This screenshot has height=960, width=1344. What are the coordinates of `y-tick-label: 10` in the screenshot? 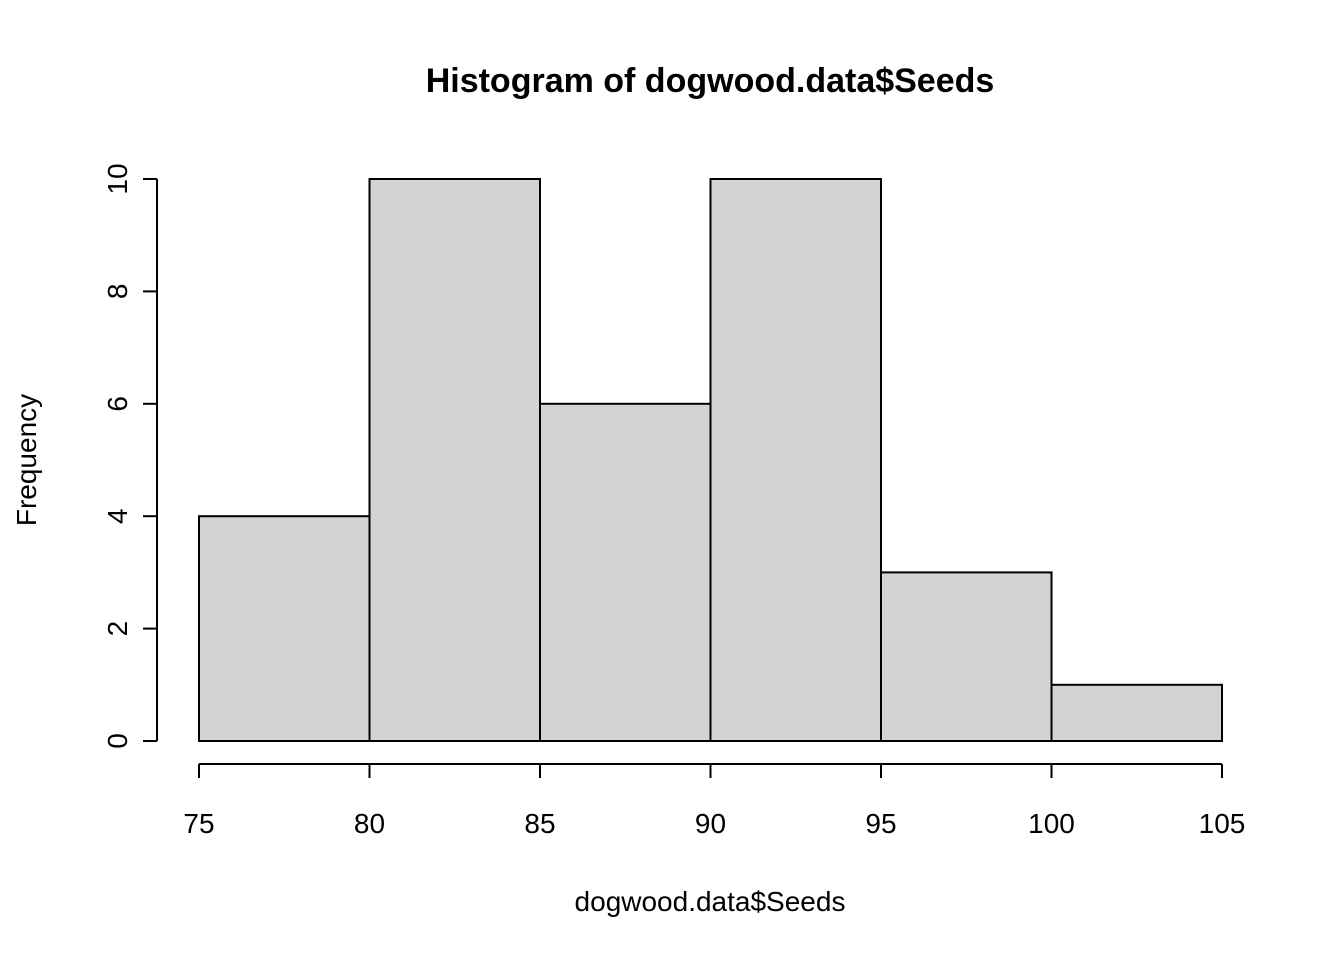 It's located at (117, 178).